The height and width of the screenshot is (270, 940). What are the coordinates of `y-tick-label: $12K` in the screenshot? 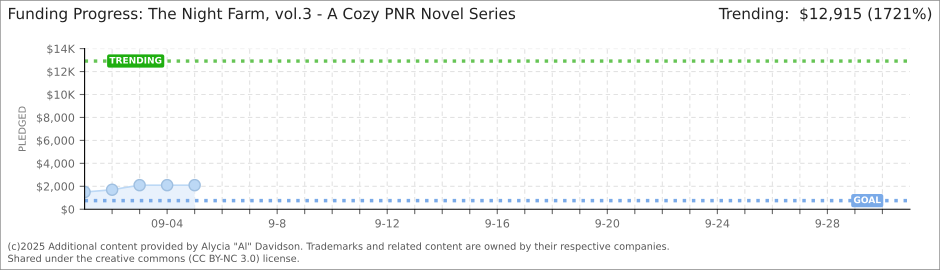 It's located at (61, 72).